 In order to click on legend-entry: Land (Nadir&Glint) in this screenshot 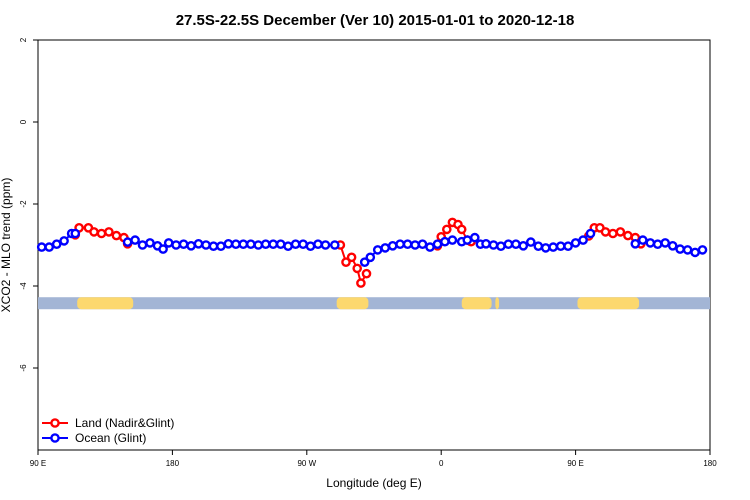, I will do `click(108, 423)`.